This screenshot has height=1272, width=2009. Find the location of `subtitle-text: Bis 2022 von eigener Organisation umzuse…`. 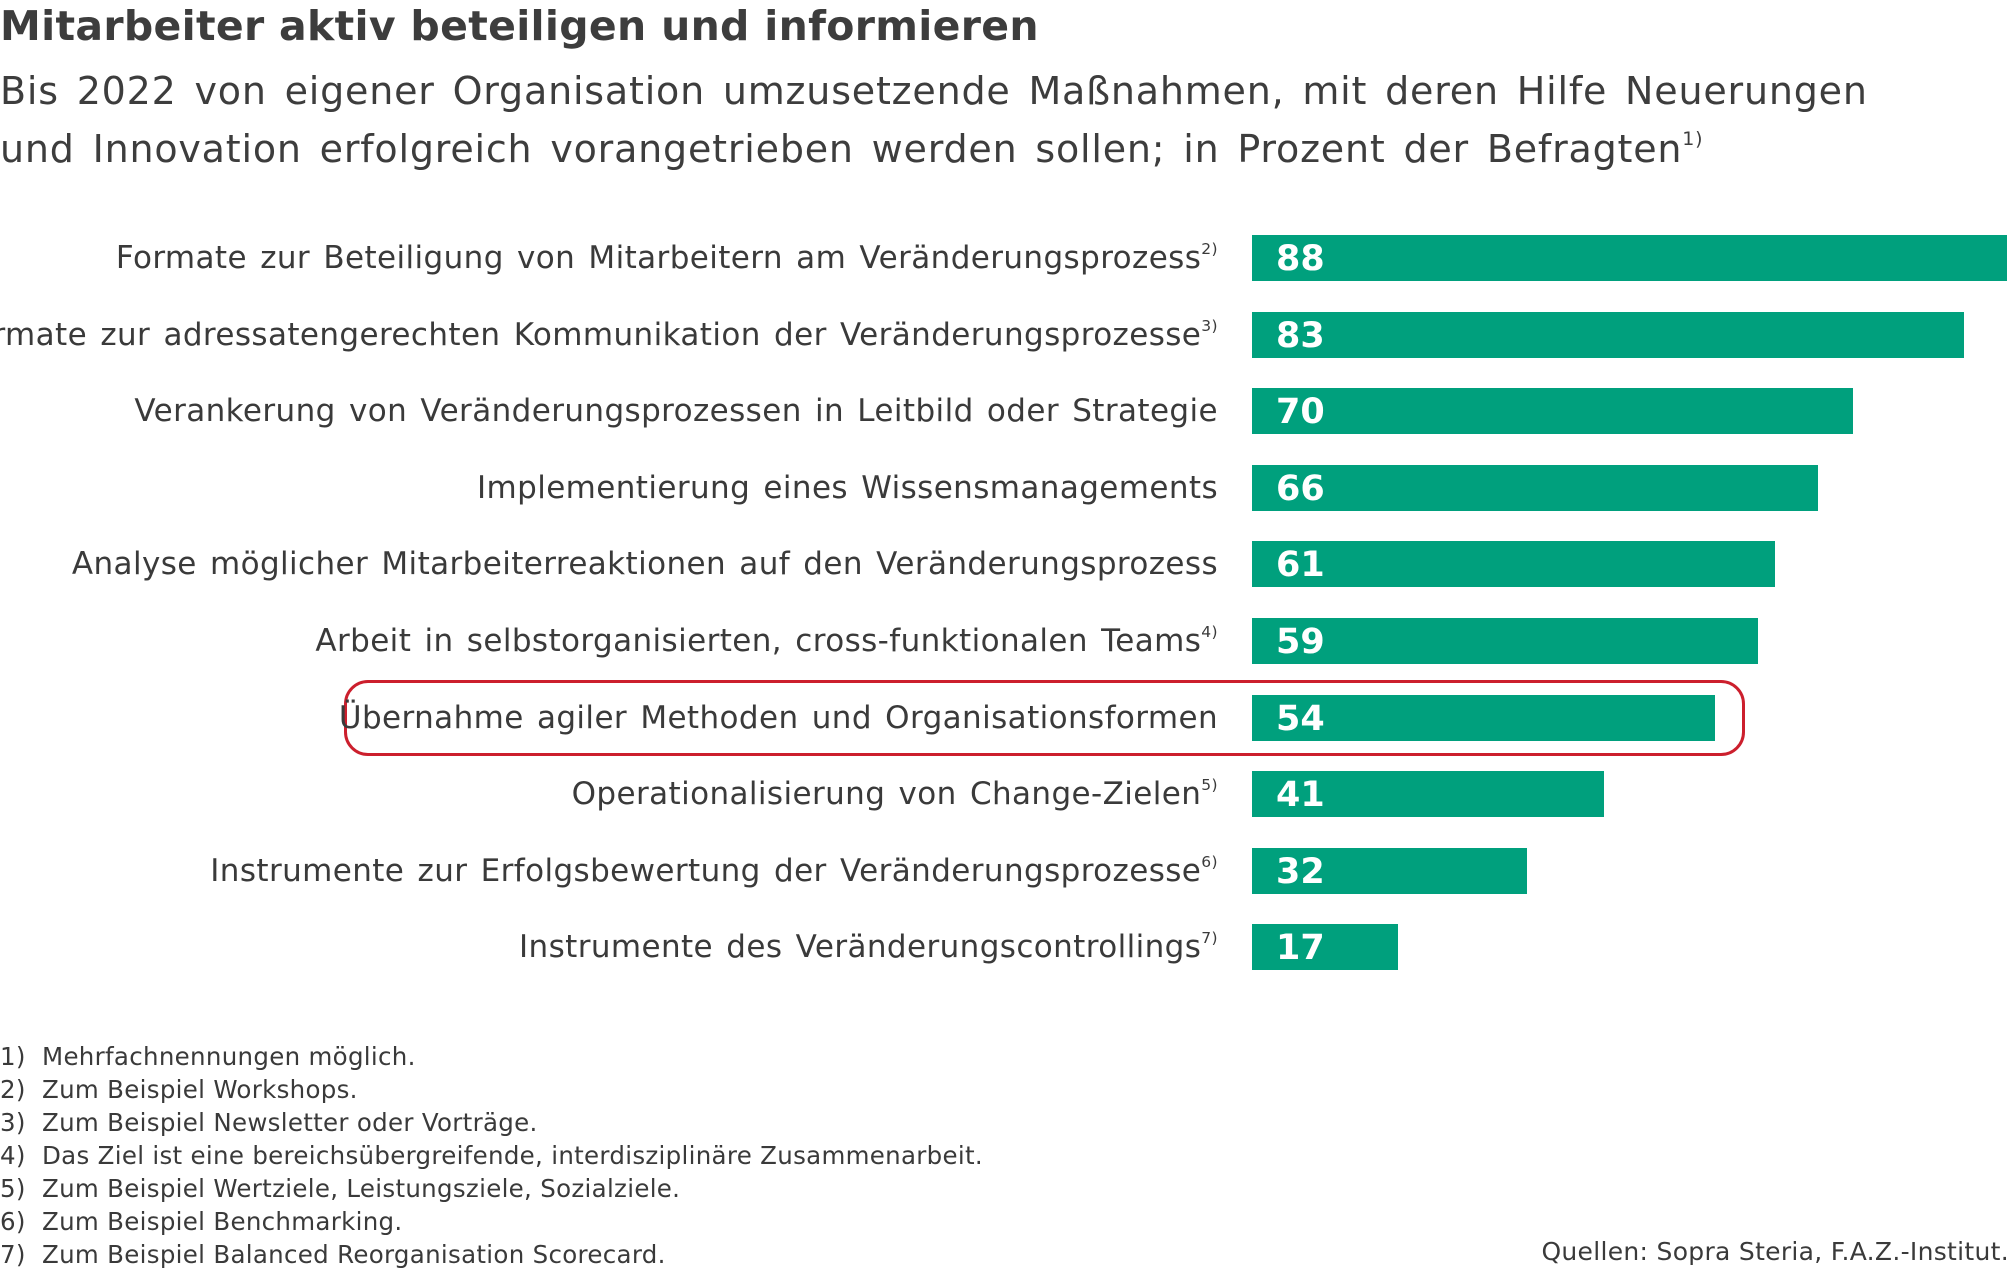

subtitle-text: Bis 2022 von eigener Organisation umzuse… is located at coordinates (934, 120).